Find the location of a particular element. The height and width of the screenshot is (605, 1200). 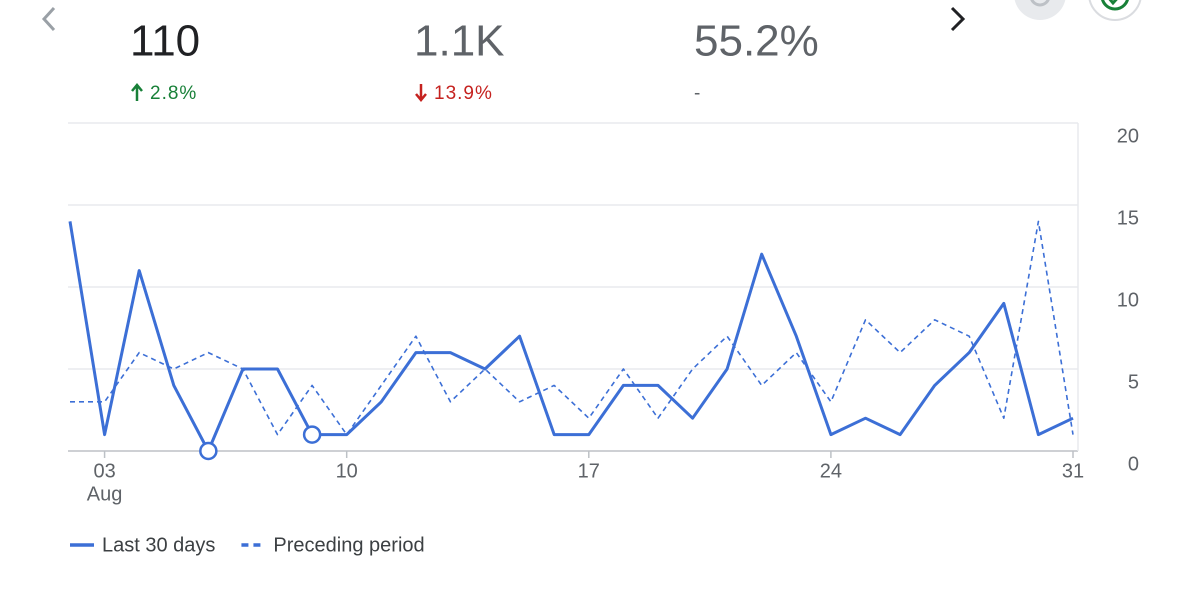

prev-button is located at coordinates (48, 19).